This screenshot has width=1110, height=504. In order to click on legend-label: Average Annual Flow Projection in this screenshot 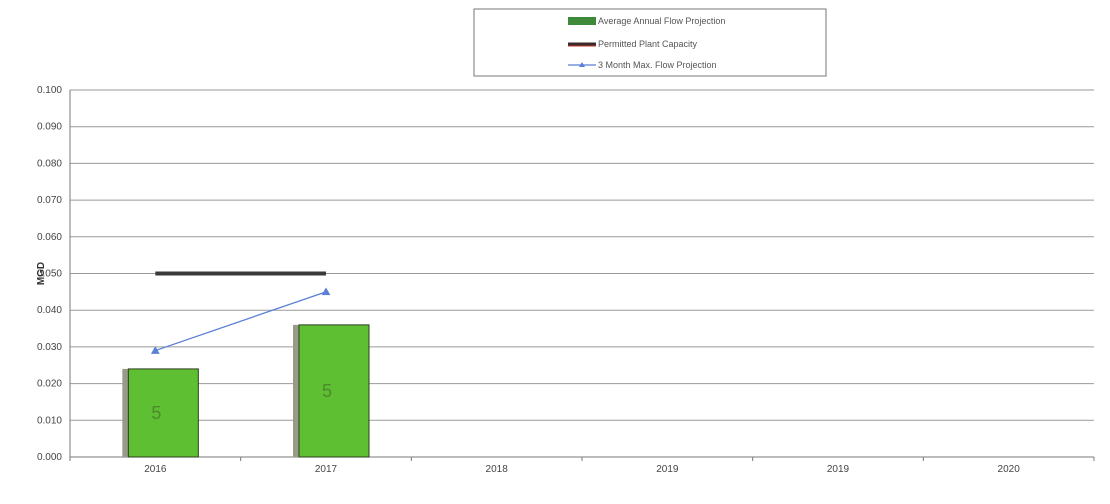, I will do `click(661, 21)`.